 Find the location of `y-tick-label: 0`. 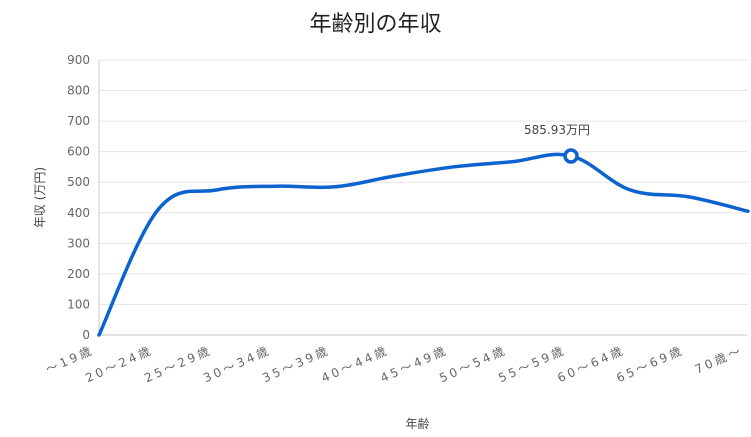

y-tick-label: 0 is located at coordinates (86, 335).